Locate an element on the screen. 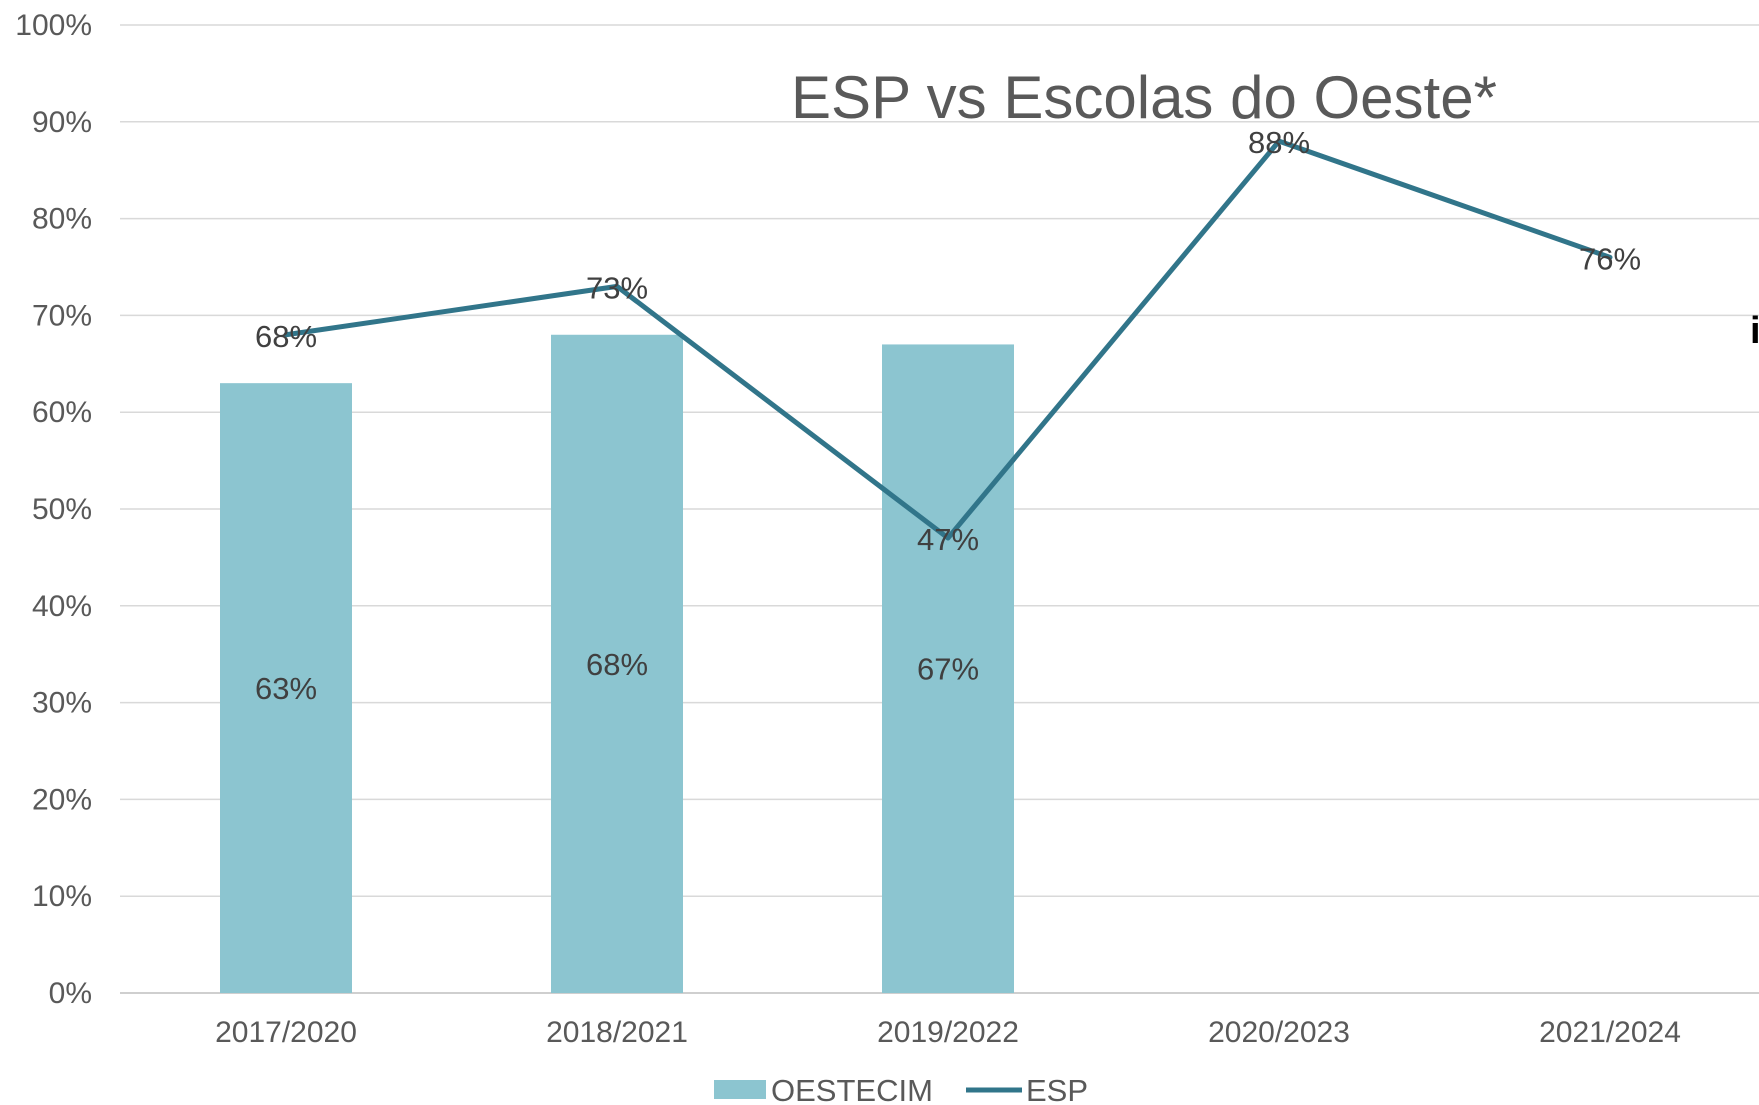 This screenshot has height=1105, width=1759. x-tick-label: 2020/2023 is located at coordinates (1279, 1032).